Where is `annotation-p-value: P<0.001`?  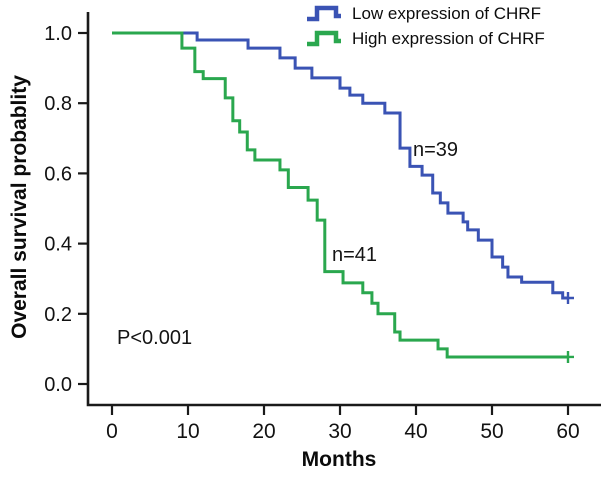
annotation-p-value: P<0.001 is located at coordinates (155, 338).